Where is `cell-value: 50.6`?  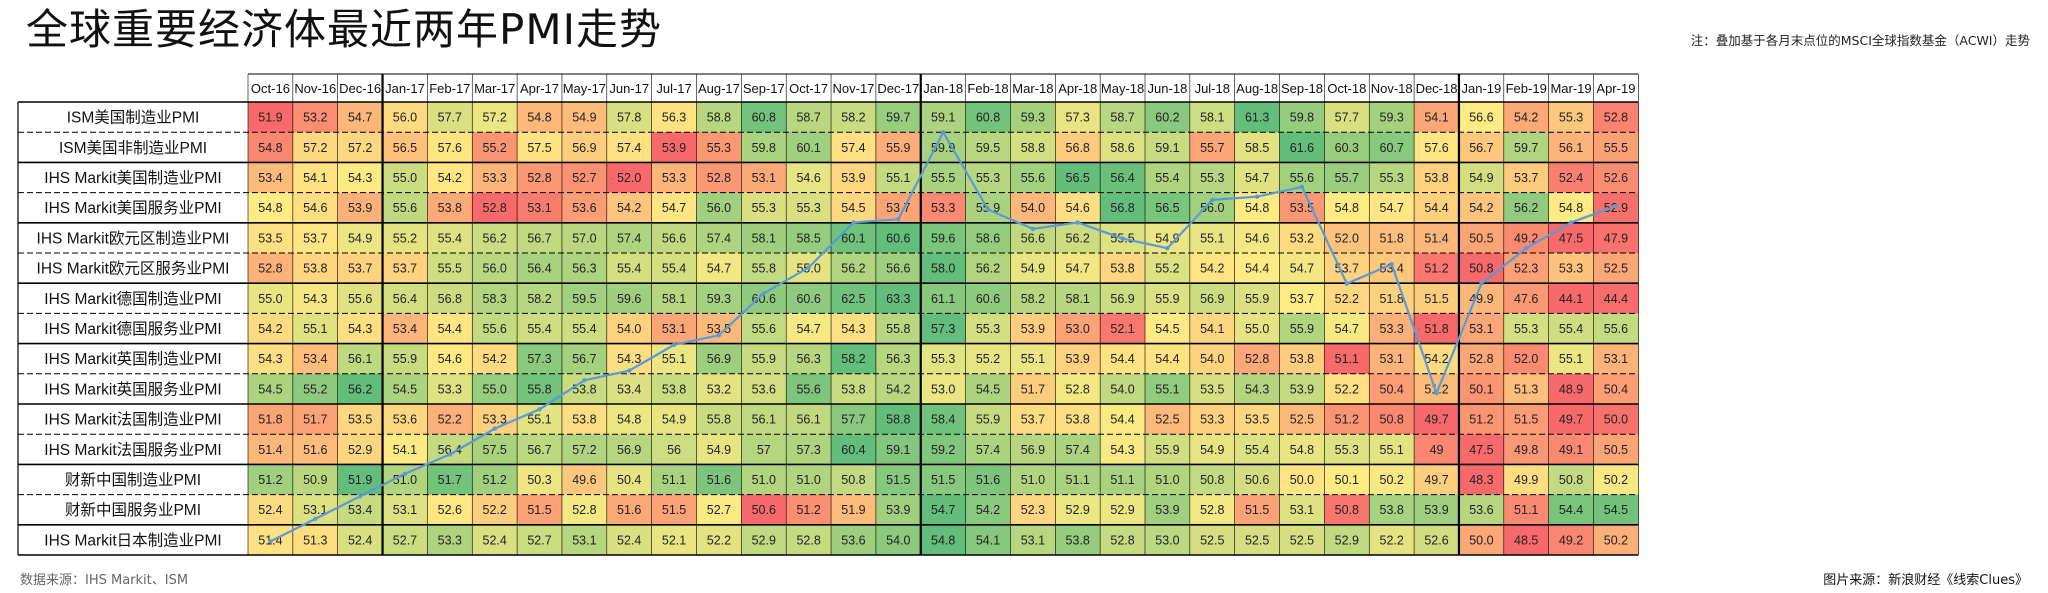 cell-value: 50.6 is located at coordinates (764, 510).